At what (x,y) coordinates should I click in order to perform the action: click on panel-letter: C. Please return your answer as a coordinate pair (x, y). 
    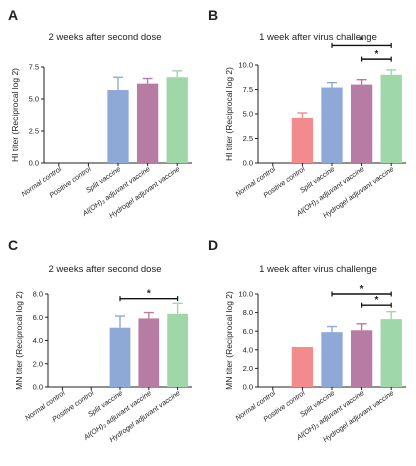
    Looking at the image, I should click on (13, 245).